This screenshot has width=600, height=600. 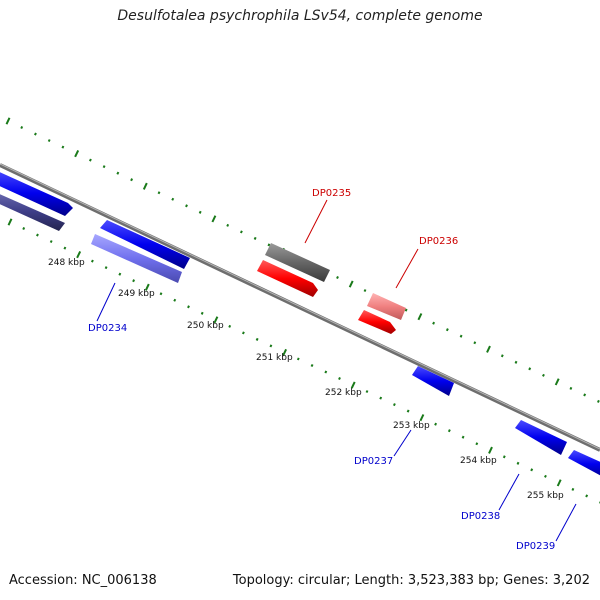 What do you see at coordinates (478, 461) in the screenshot?
I see `tick-label-254: 254 kbp` at bounding box center [478, 461].